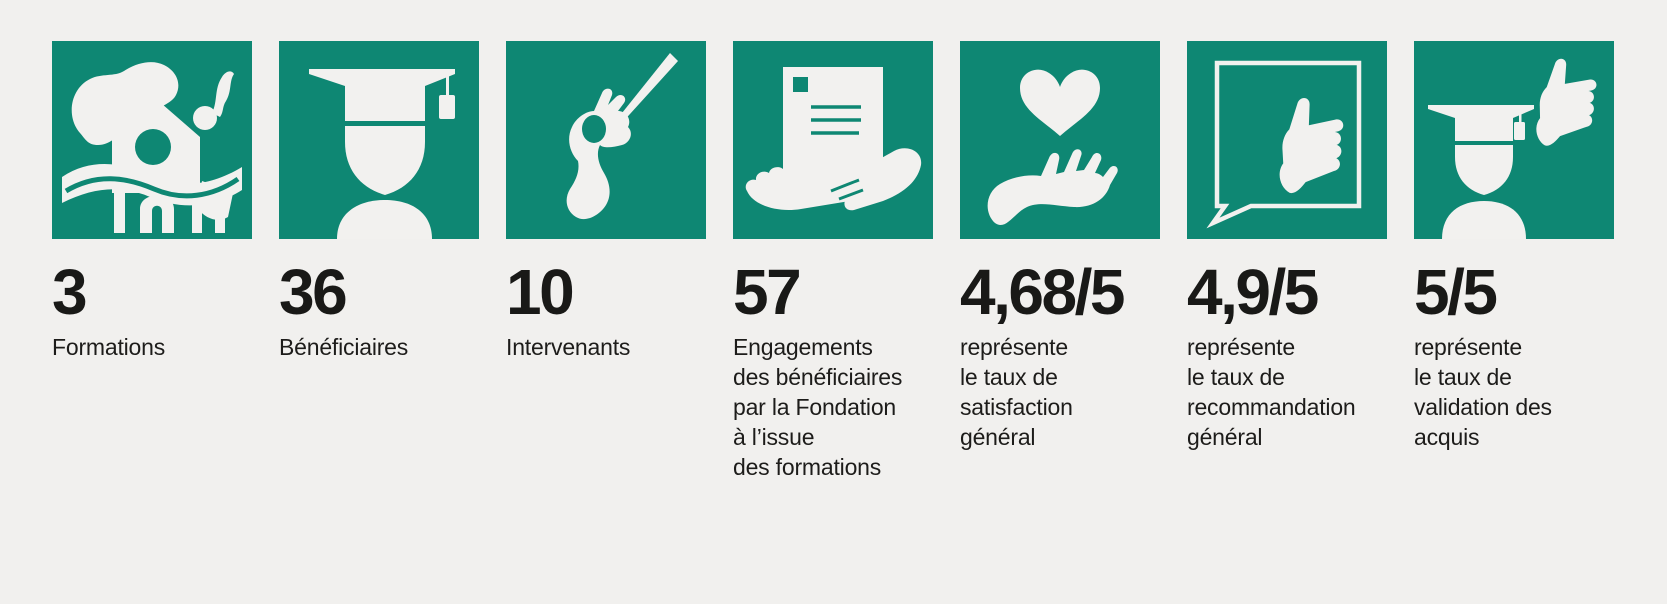  What do you see at coordinates (1284, 144) in the screenshot?
I see `thumbs-up-speech-bubble-icon` at bounding box center [1284, 144].